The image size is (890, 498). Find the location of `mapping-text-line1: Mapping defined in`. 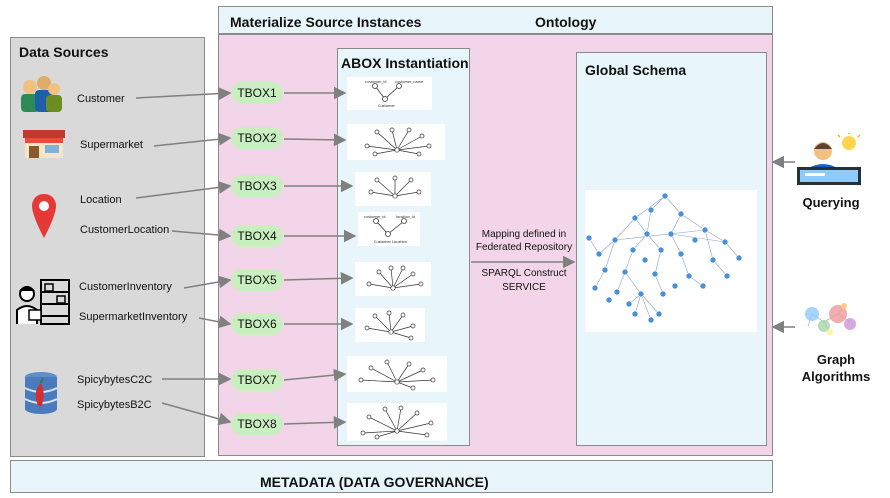

mapping-text-line1: Mapping defined in is located at coordinates (524, 234).